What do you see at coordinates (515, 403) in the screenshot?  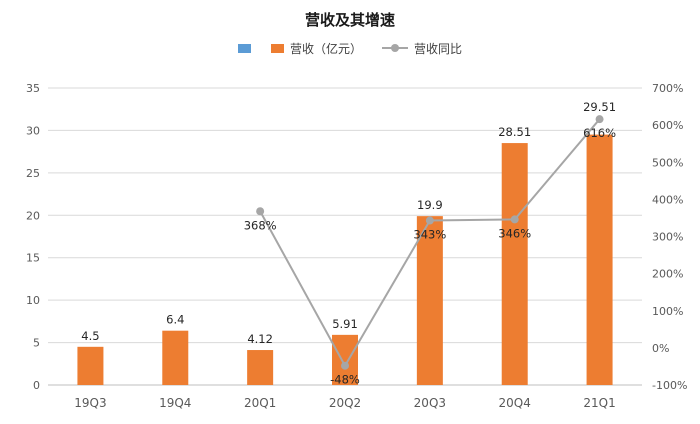 I see `category-label: 20Q4` at bounding box center [515, 403].